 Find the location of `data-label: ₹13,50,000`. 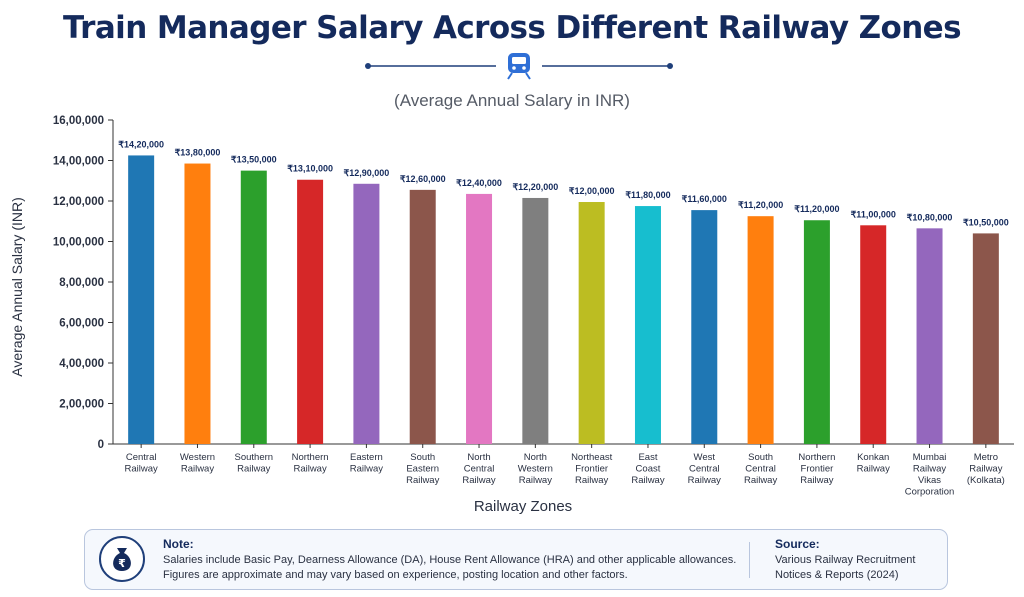

data-label: ₹13,50,000 is located at coordinates (254, 160).